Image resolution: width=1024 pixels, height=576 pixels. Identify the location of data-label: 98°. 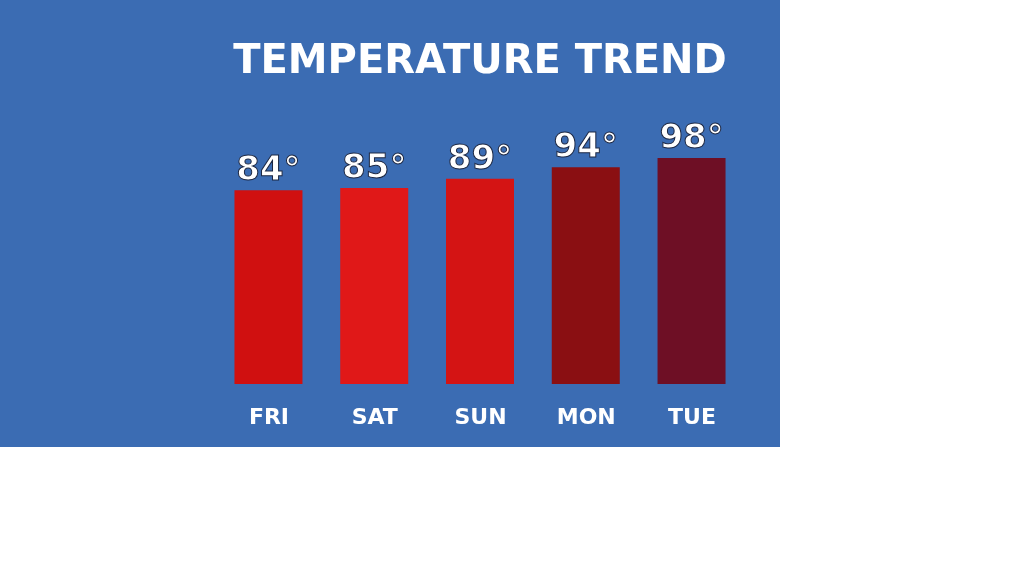
(691, 136).